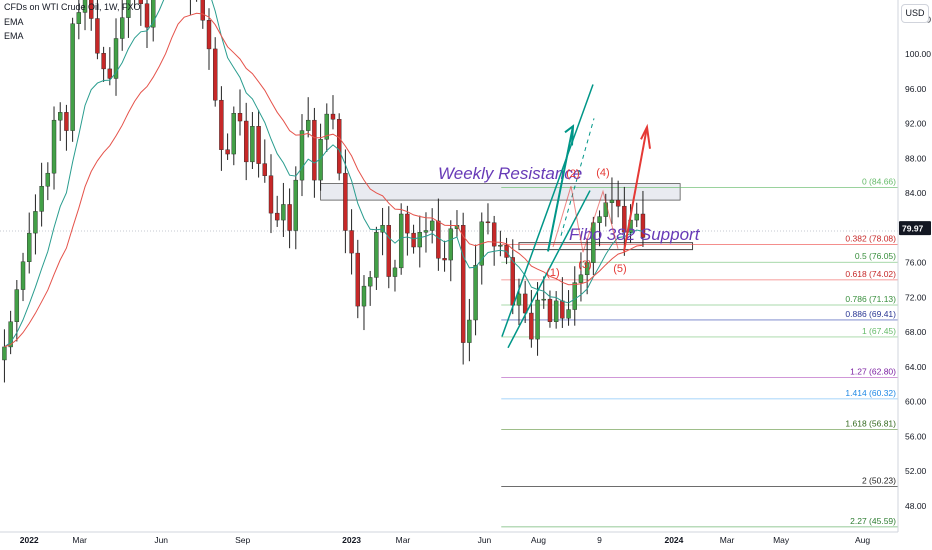 The width and height of the screenshot is (932, 550). Describe the element at coordinates (569, 135) in the screenshot. I see `arrow-head-green` at that location.